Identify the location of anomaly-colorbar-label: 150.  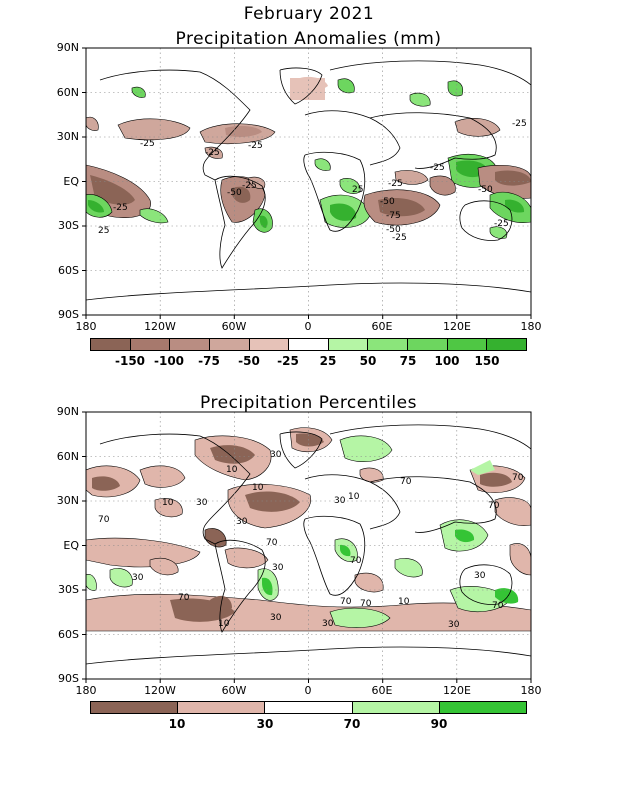
(487, 361).